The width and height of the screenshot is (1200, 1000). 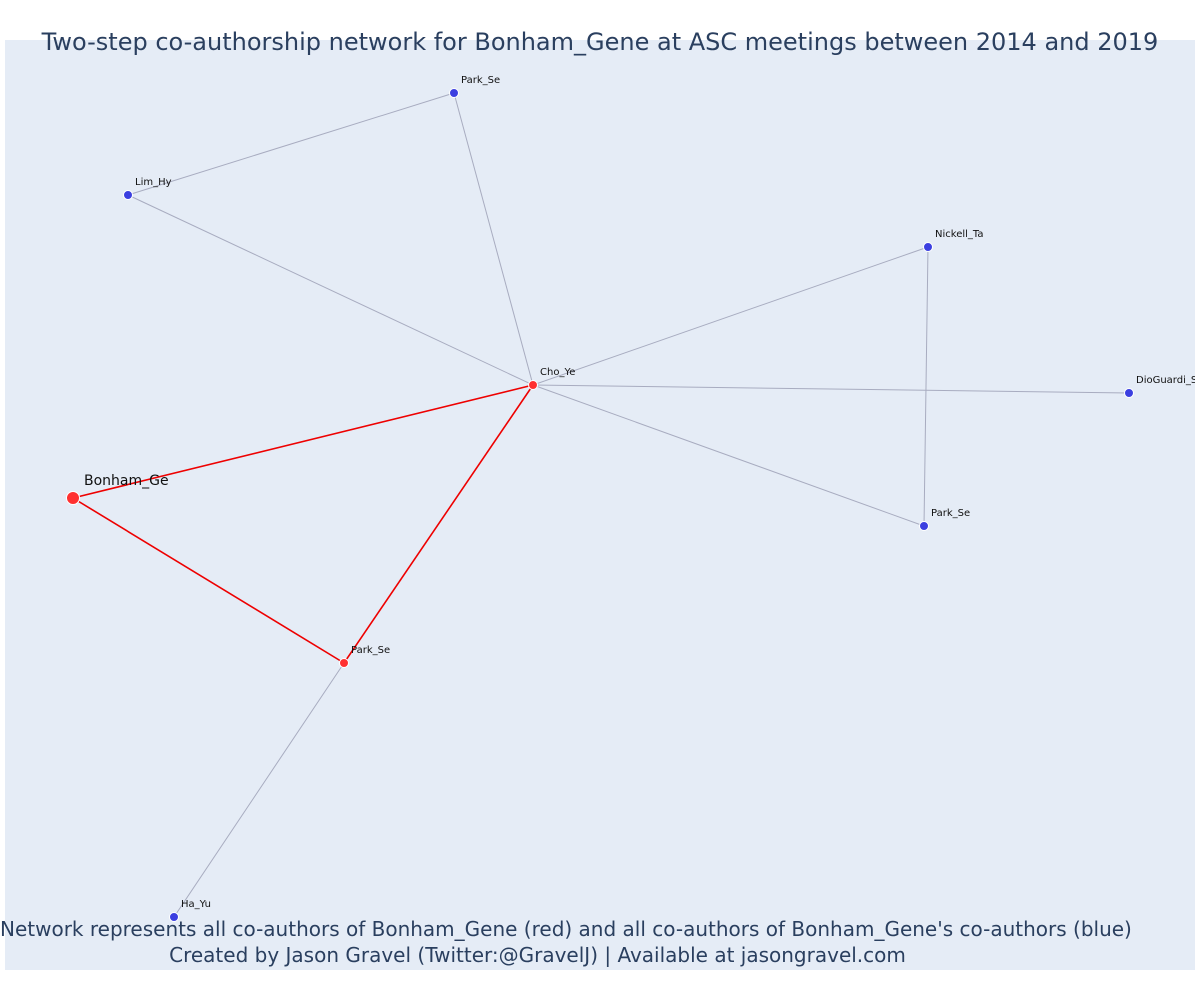 What do you see at coordinates (928, 247) in the screenshot?
I see `node-nickell` at bounding box center [928, 247].